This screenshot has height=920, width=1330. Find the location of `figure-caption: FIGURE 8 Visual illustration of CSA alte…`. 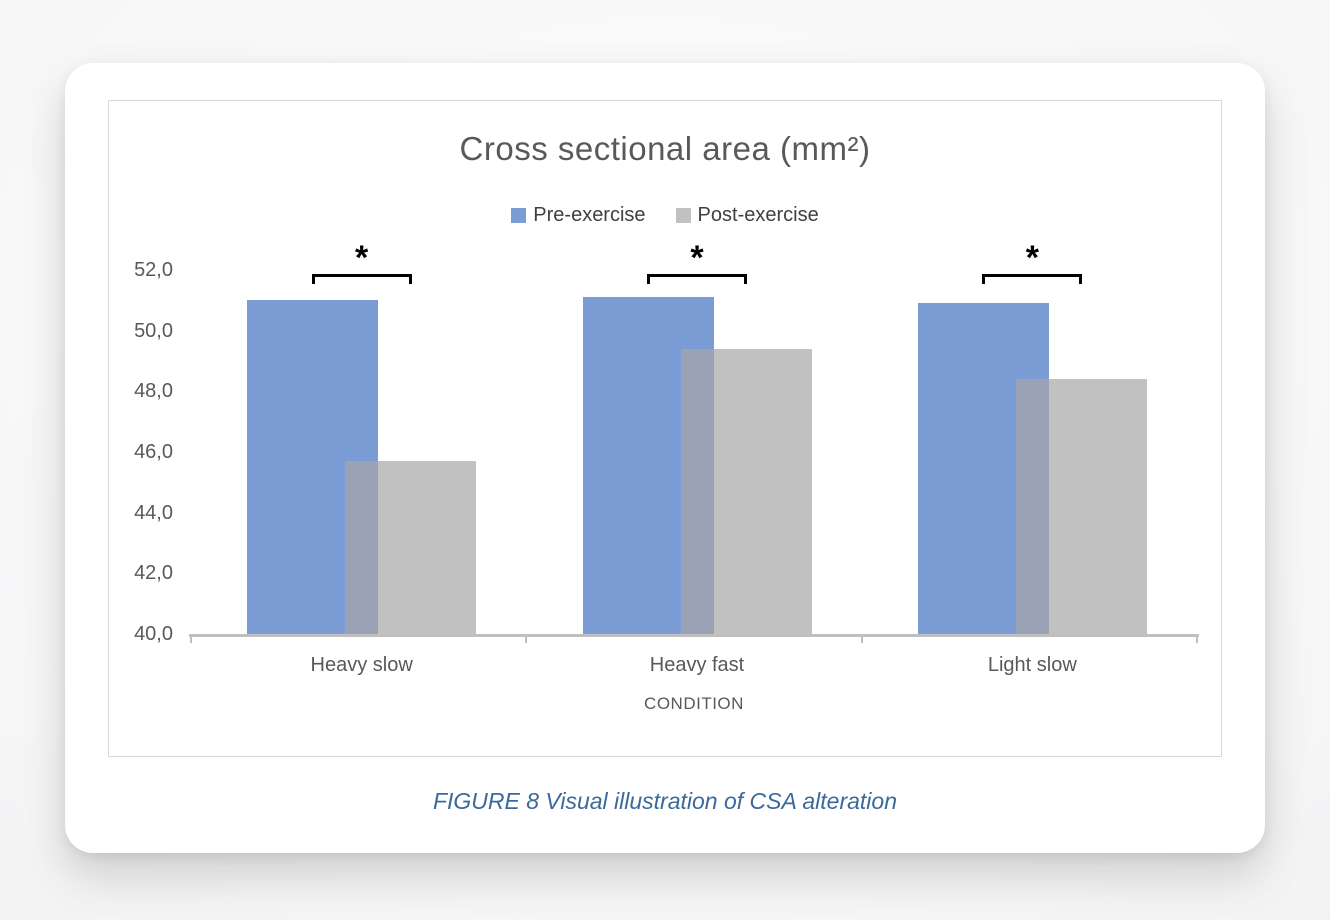

figure-caption: FIGURE 8 Visual illustration of CSA alte… is located at coordinates (665, 801).